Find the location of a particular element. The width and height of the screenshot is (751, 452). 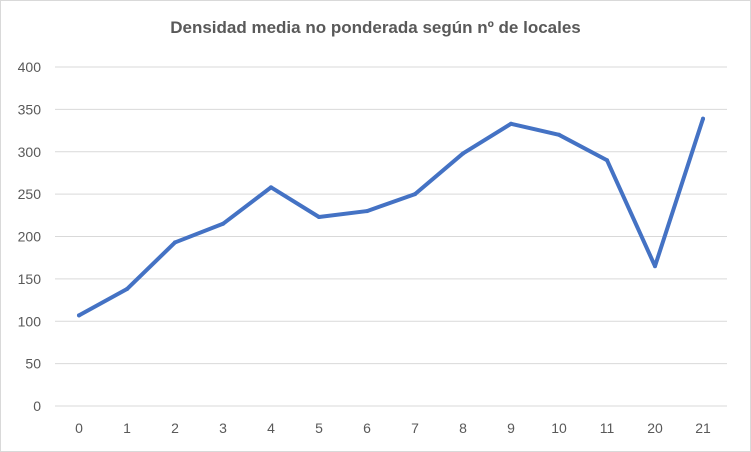

x-tick-label: 0 is located at coordinates (79, 428).